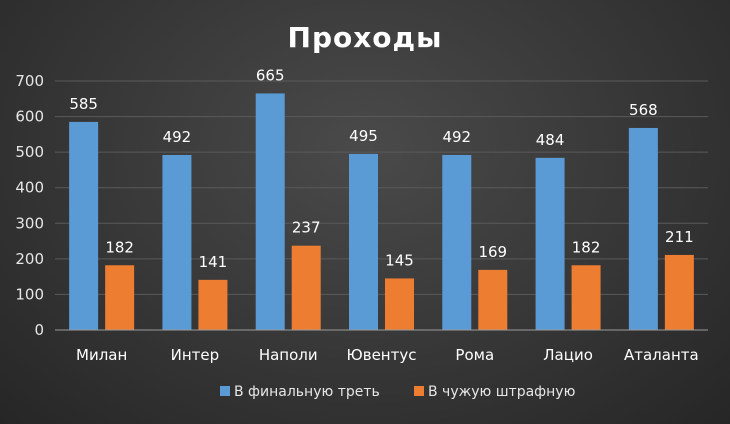 This screenshot has height=424, width=730. What do you see at coordinates (195, 355) in the screenshot?
I see `x-tick-label: Интер` at bounding box center [195, 355].